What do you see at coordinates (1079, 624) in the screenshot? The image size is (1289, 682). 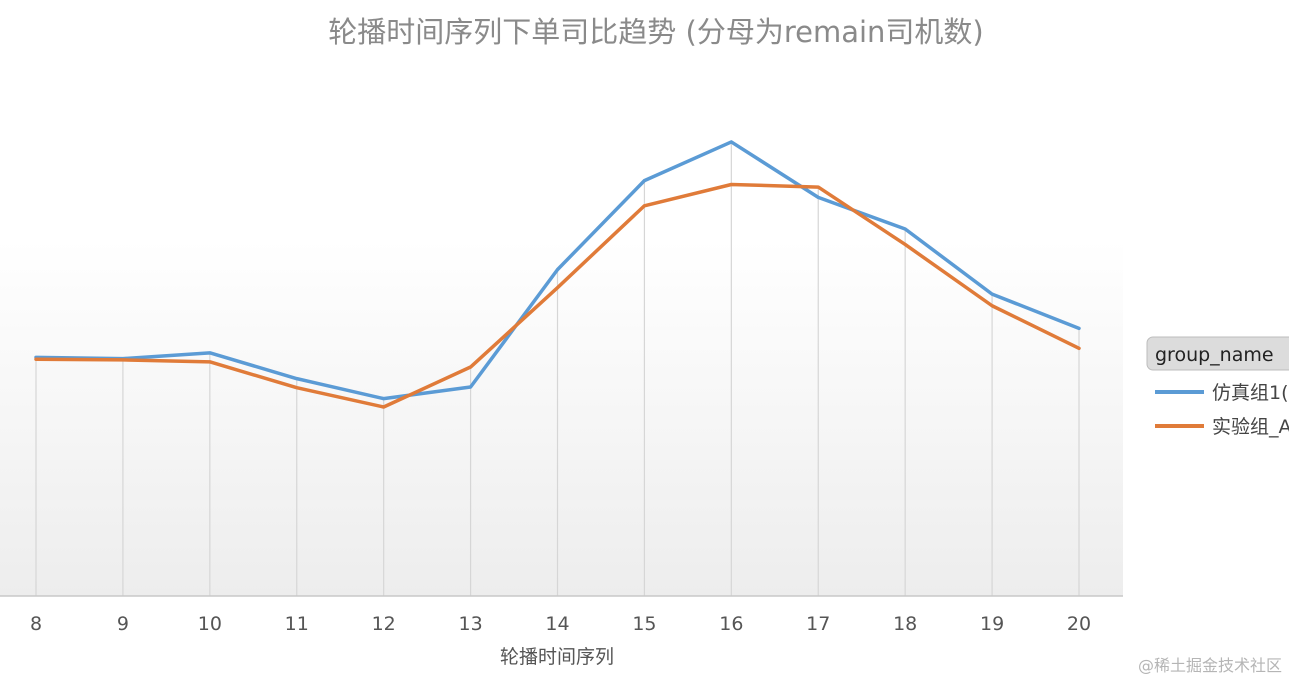 I see `x-tick-label: 20` at bounding box center [1079, 624].